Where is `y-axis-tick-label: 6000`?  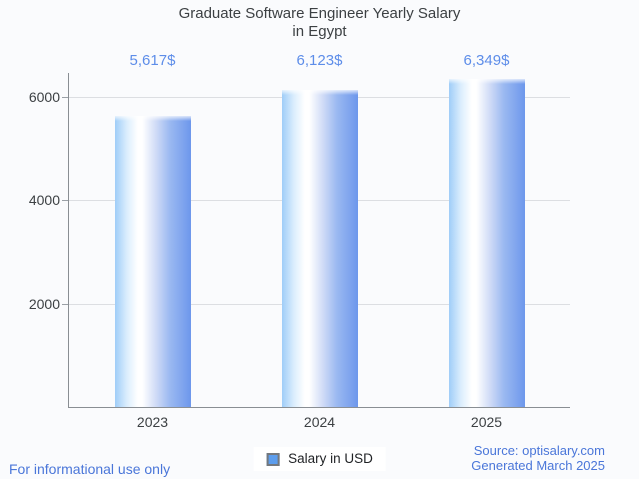
y-axis-tick-label: 6000 is located at coordinates (44, 96).